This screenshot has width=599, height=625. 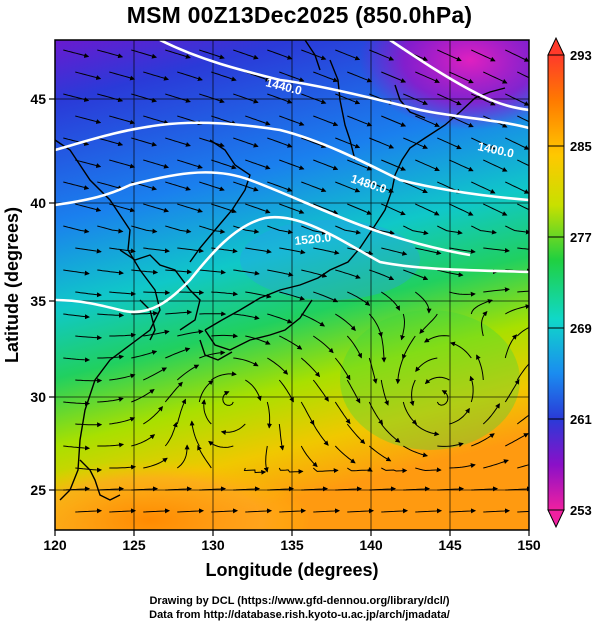 I want to click on x-tick-label: 150, so click(x=529, y=545).